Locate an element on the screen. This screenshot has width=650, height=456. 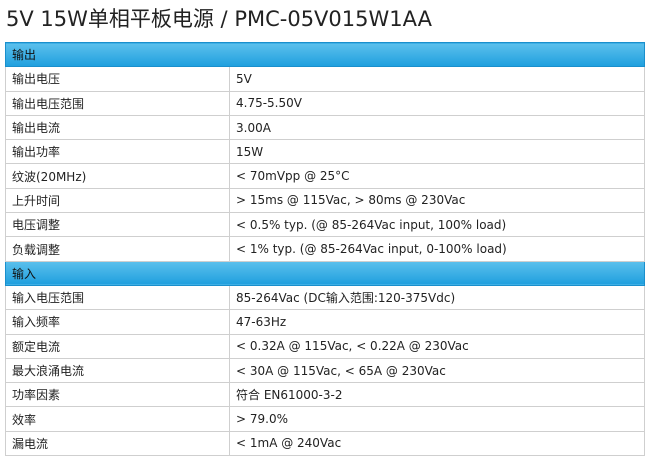
spec-value: 15W is located at coordinates (437, 152).